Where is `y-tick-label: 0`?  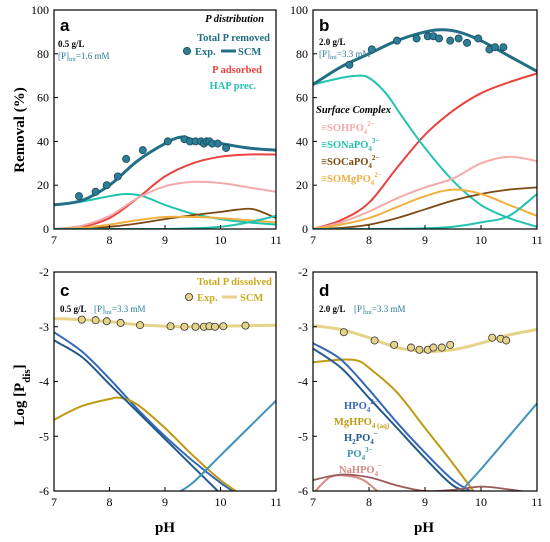 y-tick-label: 0 is located at coordinates (305, 229).